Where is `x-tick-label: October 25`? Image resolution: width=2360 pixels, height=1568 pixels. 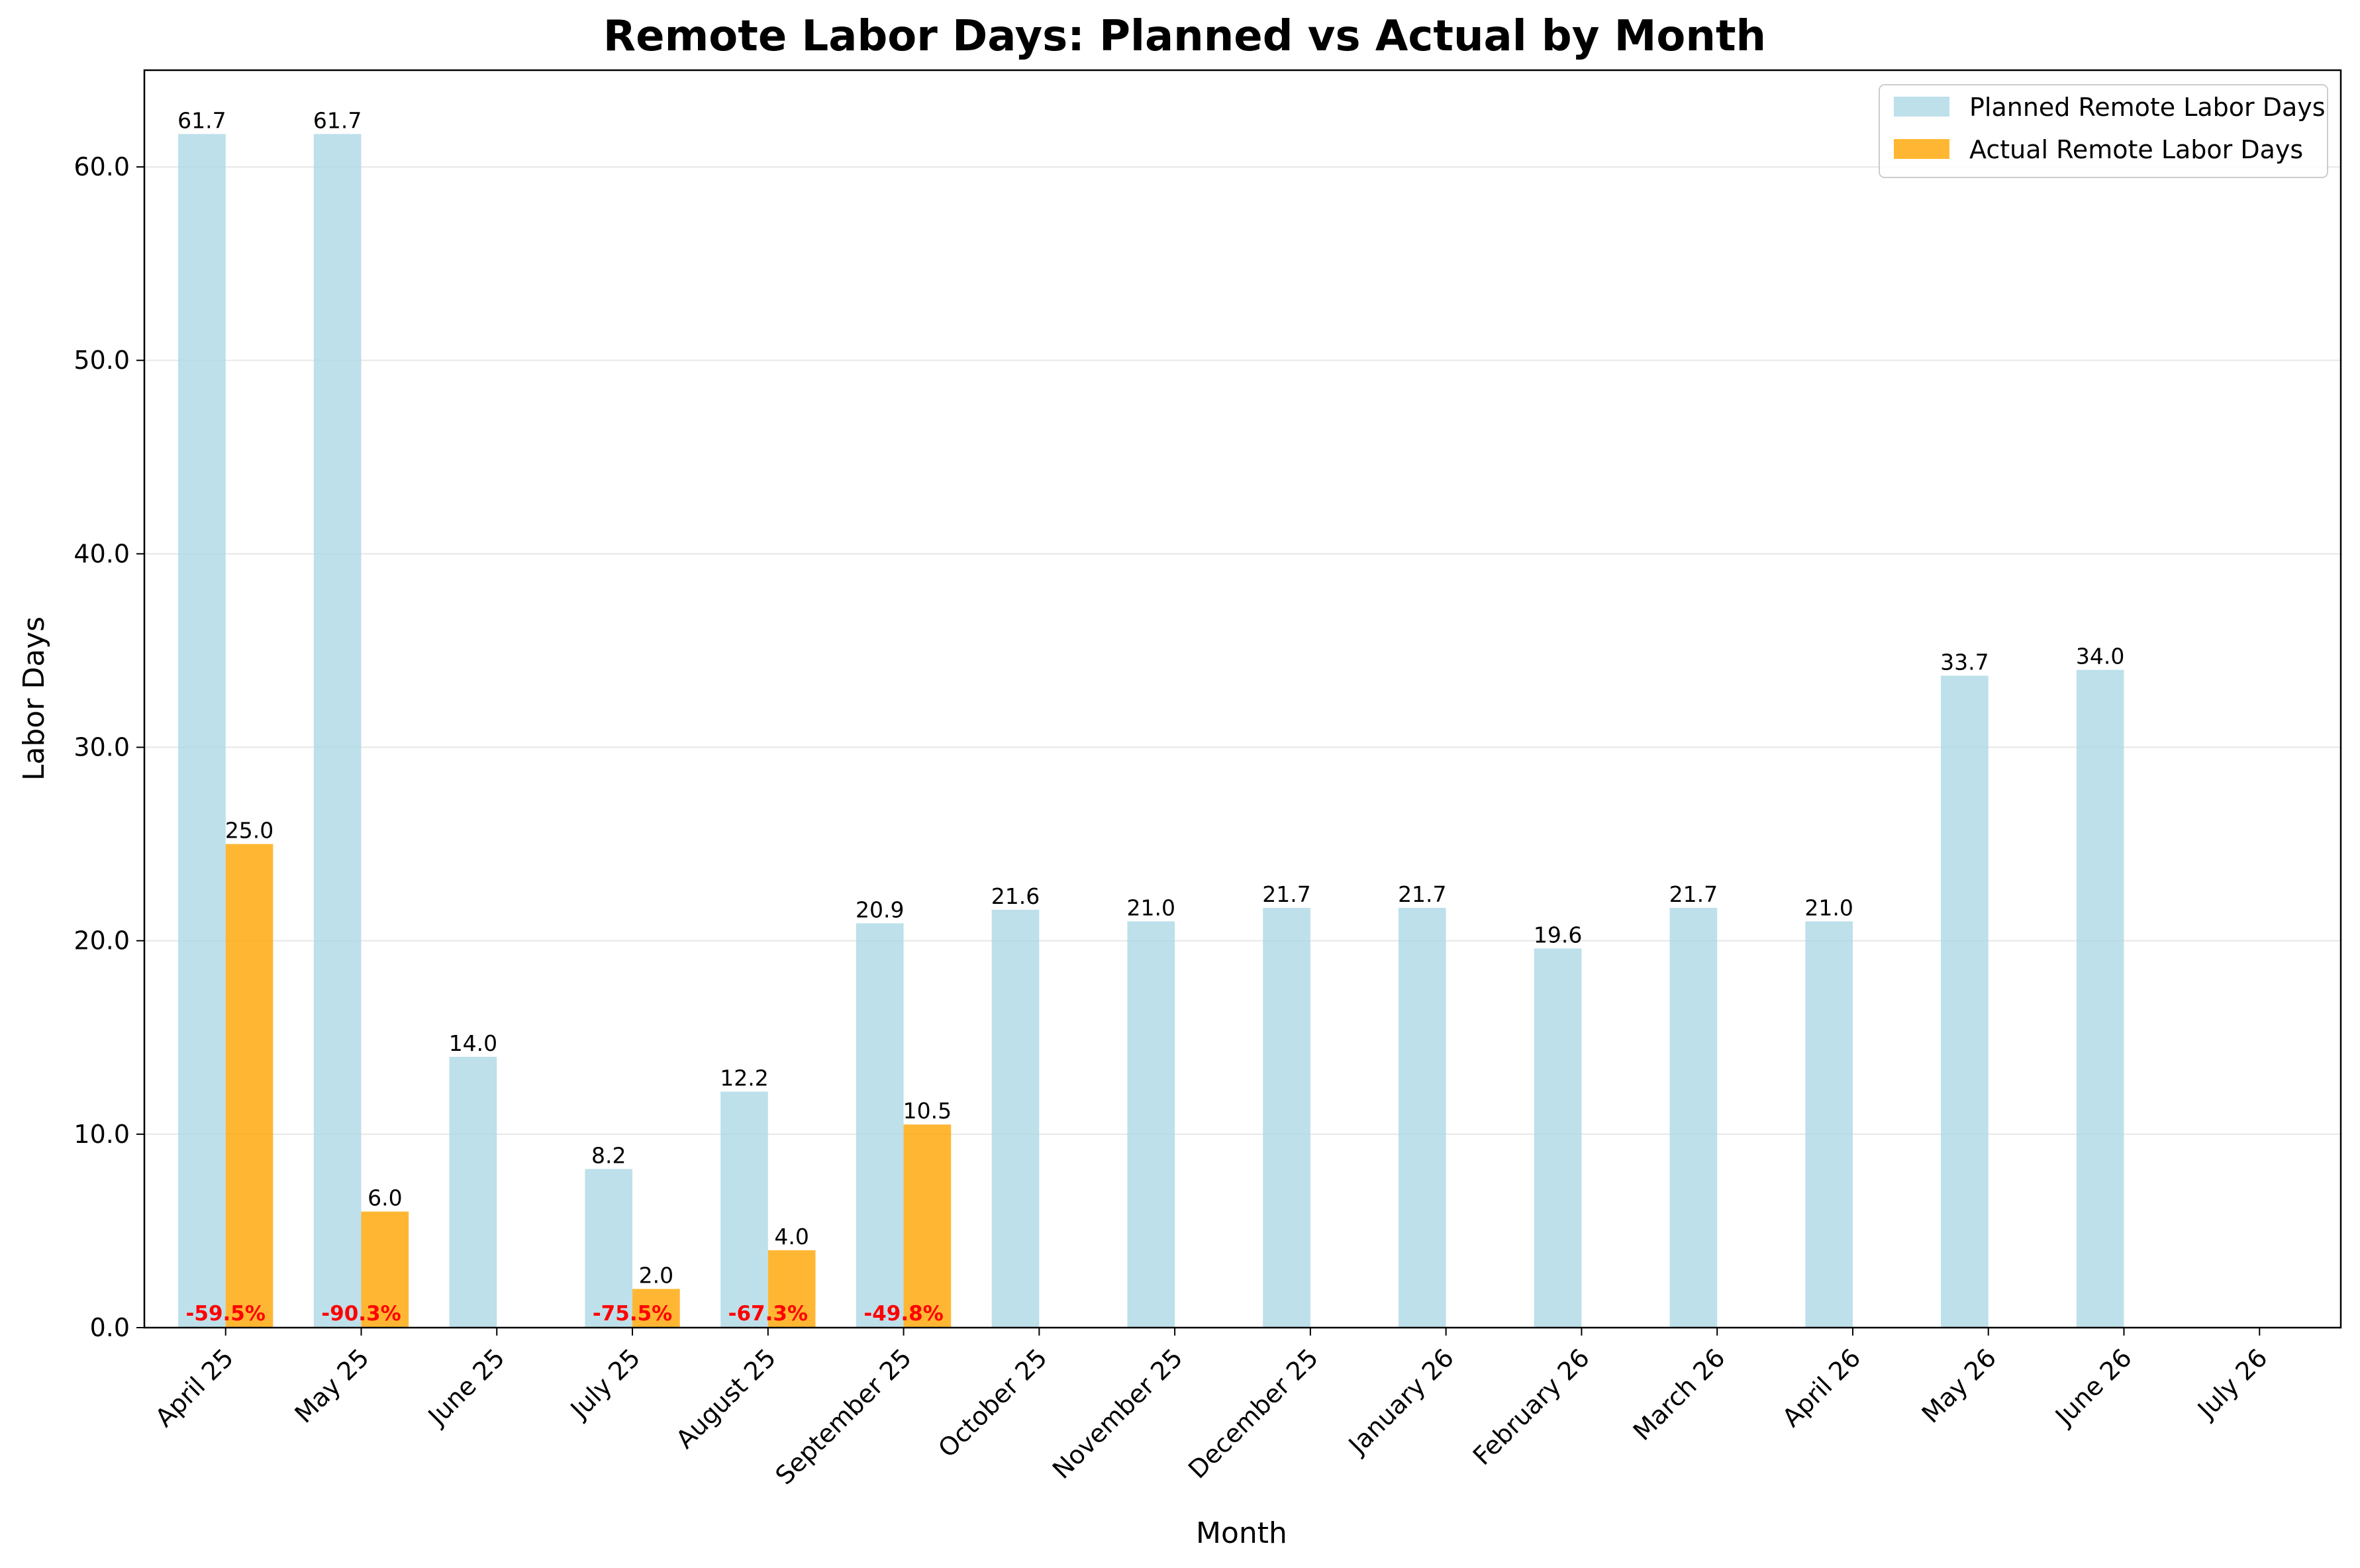 x-tick-label: October 25 is located at coordinates (992, 1403).